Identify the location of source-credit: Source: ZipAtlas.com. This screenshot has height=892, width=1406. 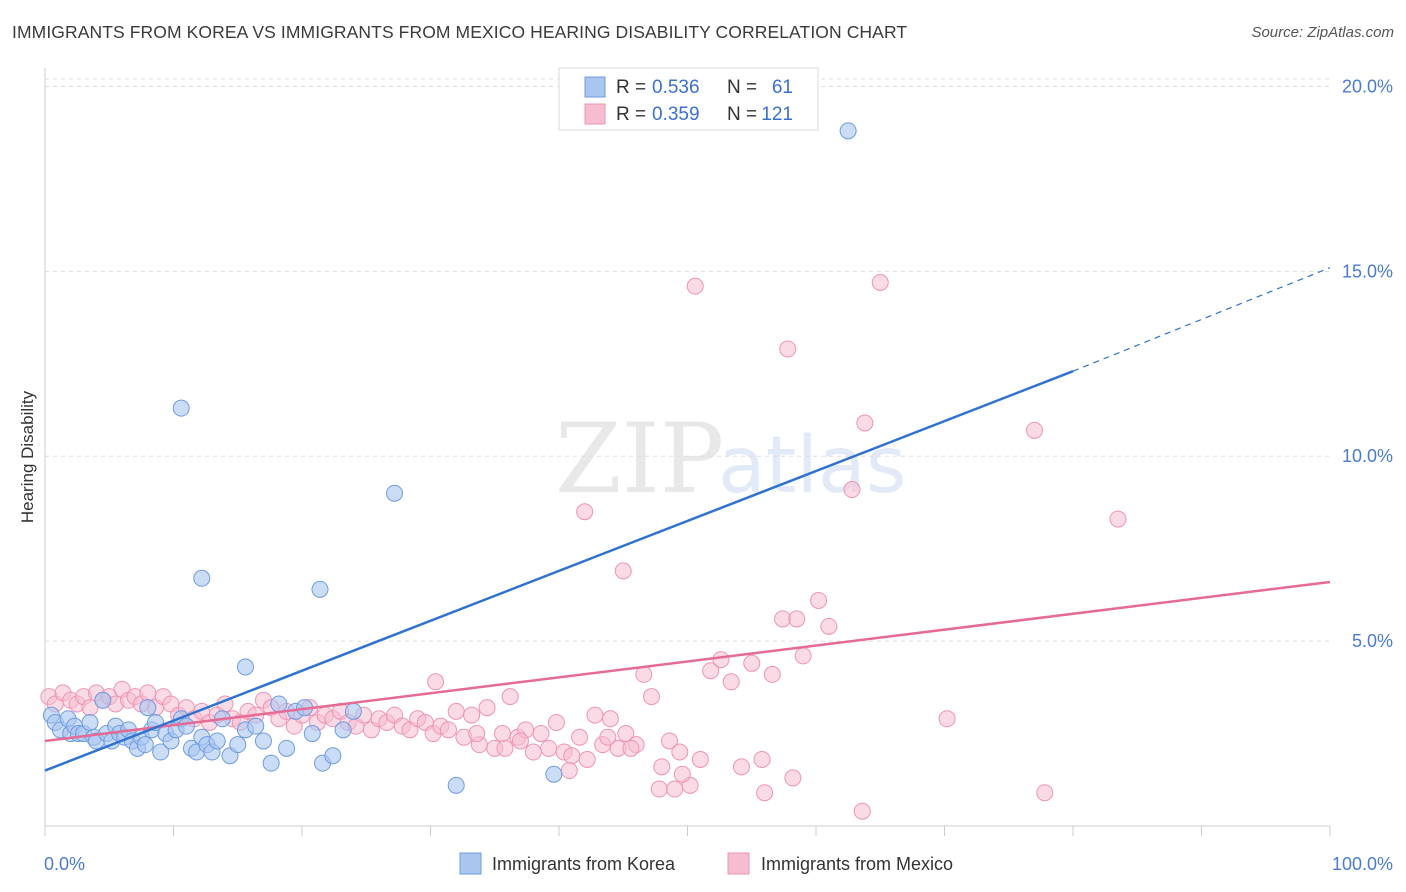
(1322, 32).